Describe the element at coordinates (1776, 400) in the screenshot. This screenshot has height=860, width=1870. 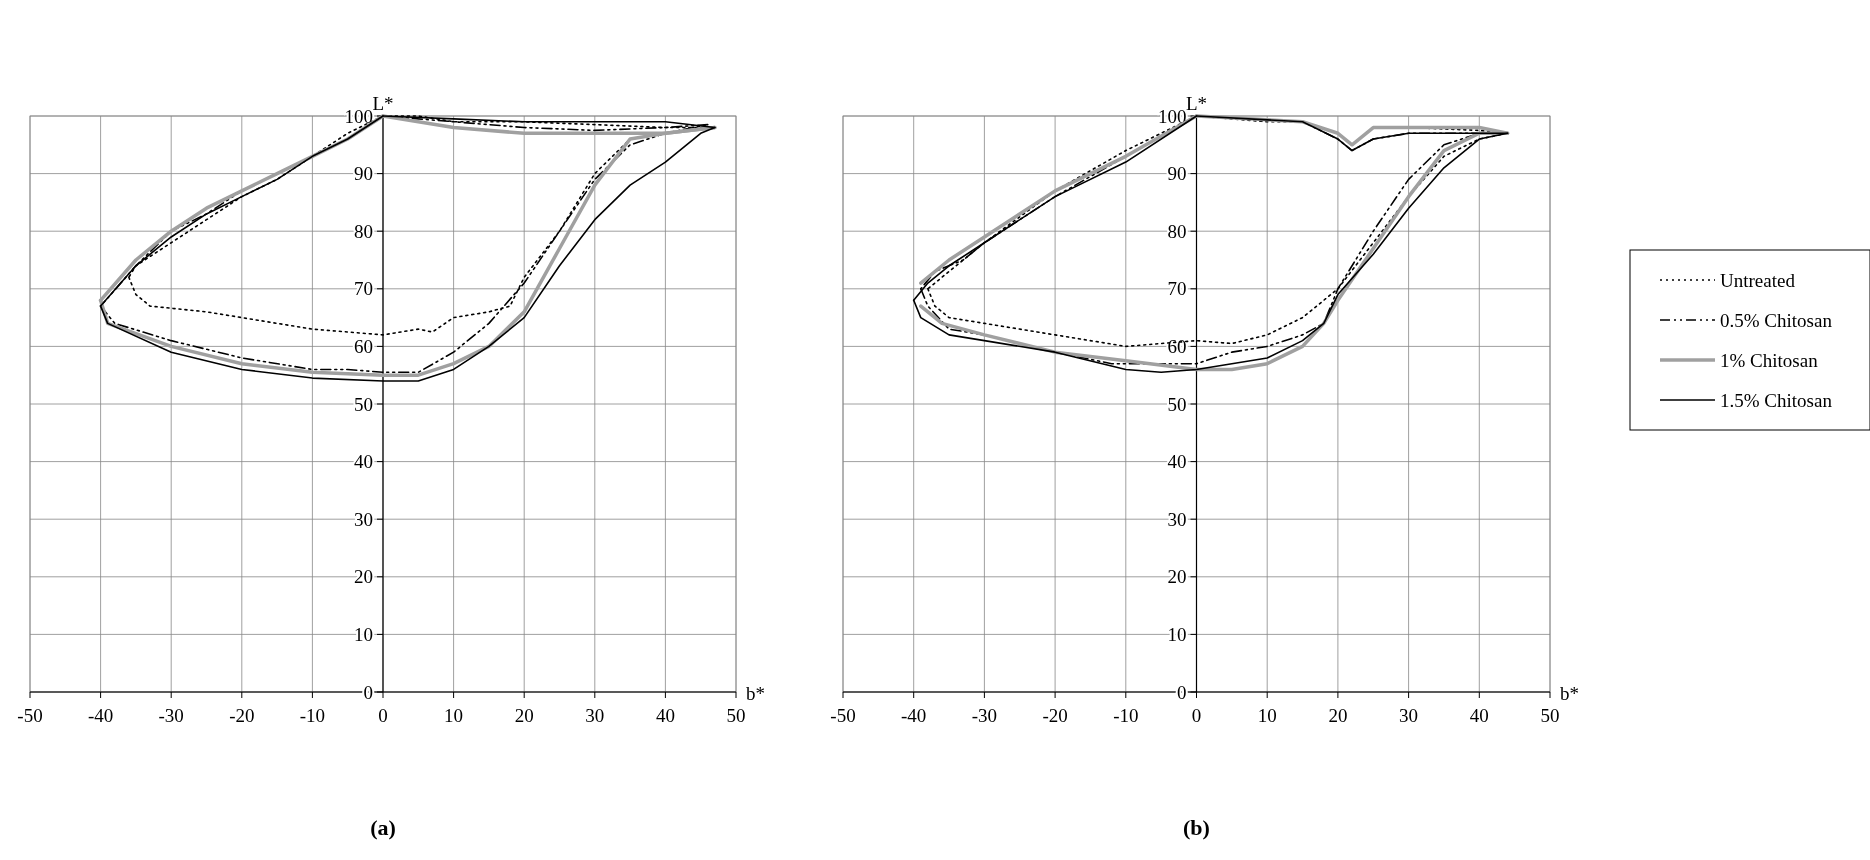
I see `legend-label: 1.5% Chitosan` at that location.